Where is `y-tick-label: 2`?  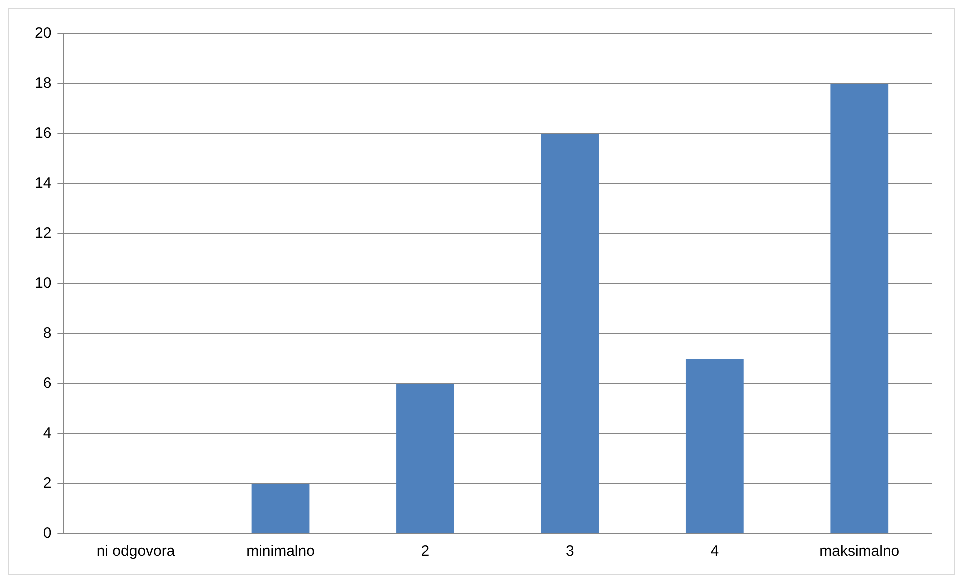 y-tick-label: 2 is located at coordinates (47, 483).